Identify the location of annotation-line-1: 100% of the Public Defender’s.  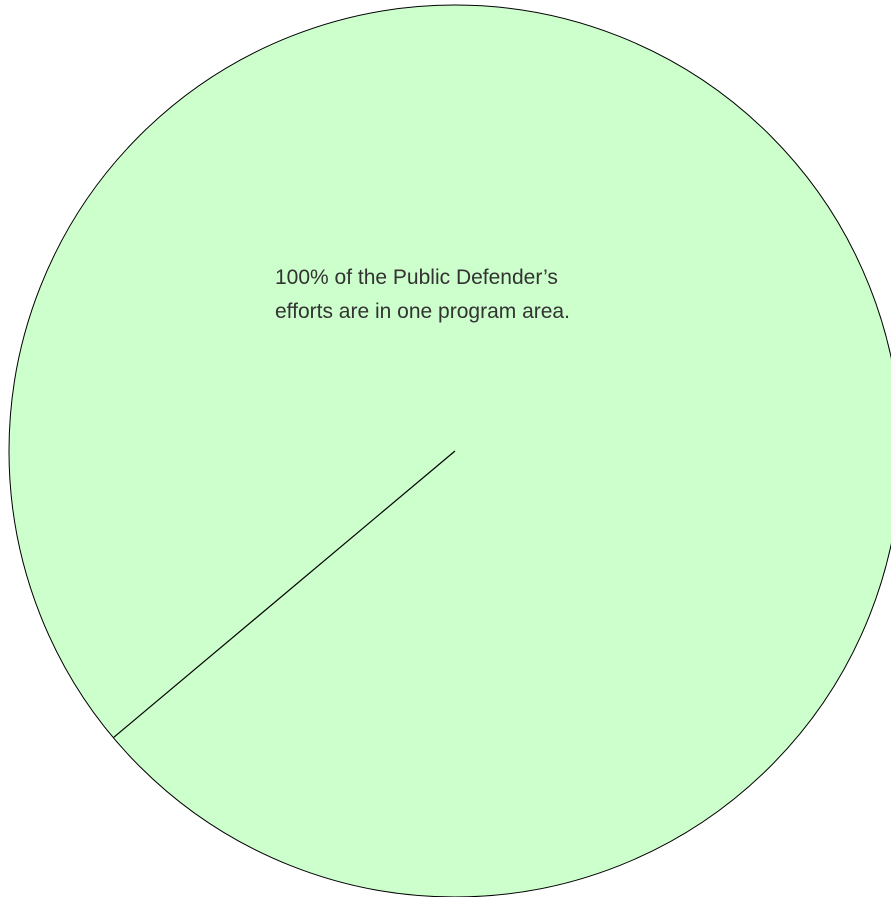
(416, 277).